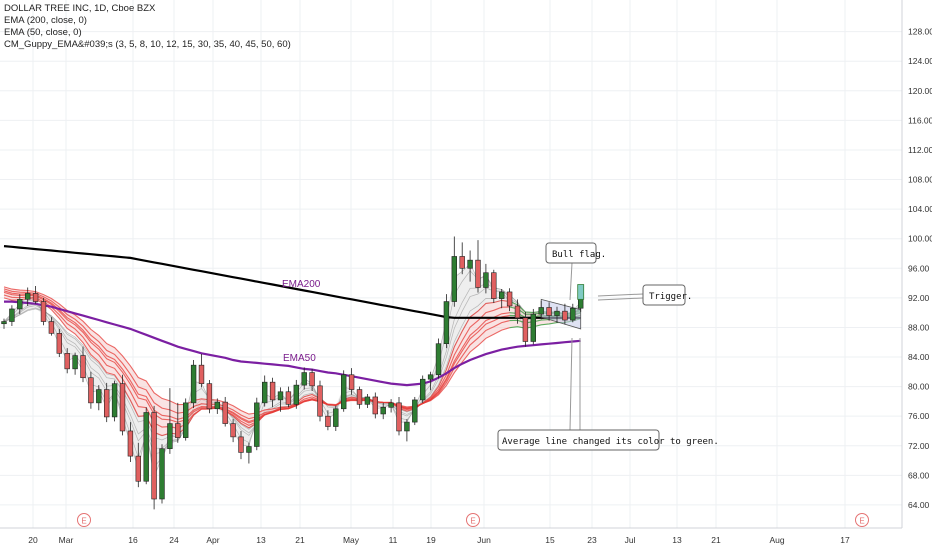 The width and height of the screenshot is (932, 550). What do you see at coordinates (45, 20) in the screenshot?
I see `legend-ema200: EMA (200, close, 0)` at bounding box center [45, 20].